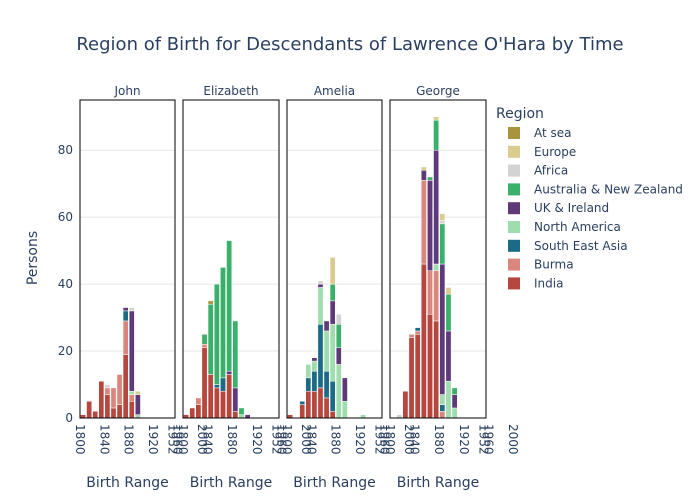 This screenshot has width=700, height=500. Describe the element at coordinates (332, 292) in the screenshot. I see `bar-amelia-1870-australia-new-zealand` at that location.